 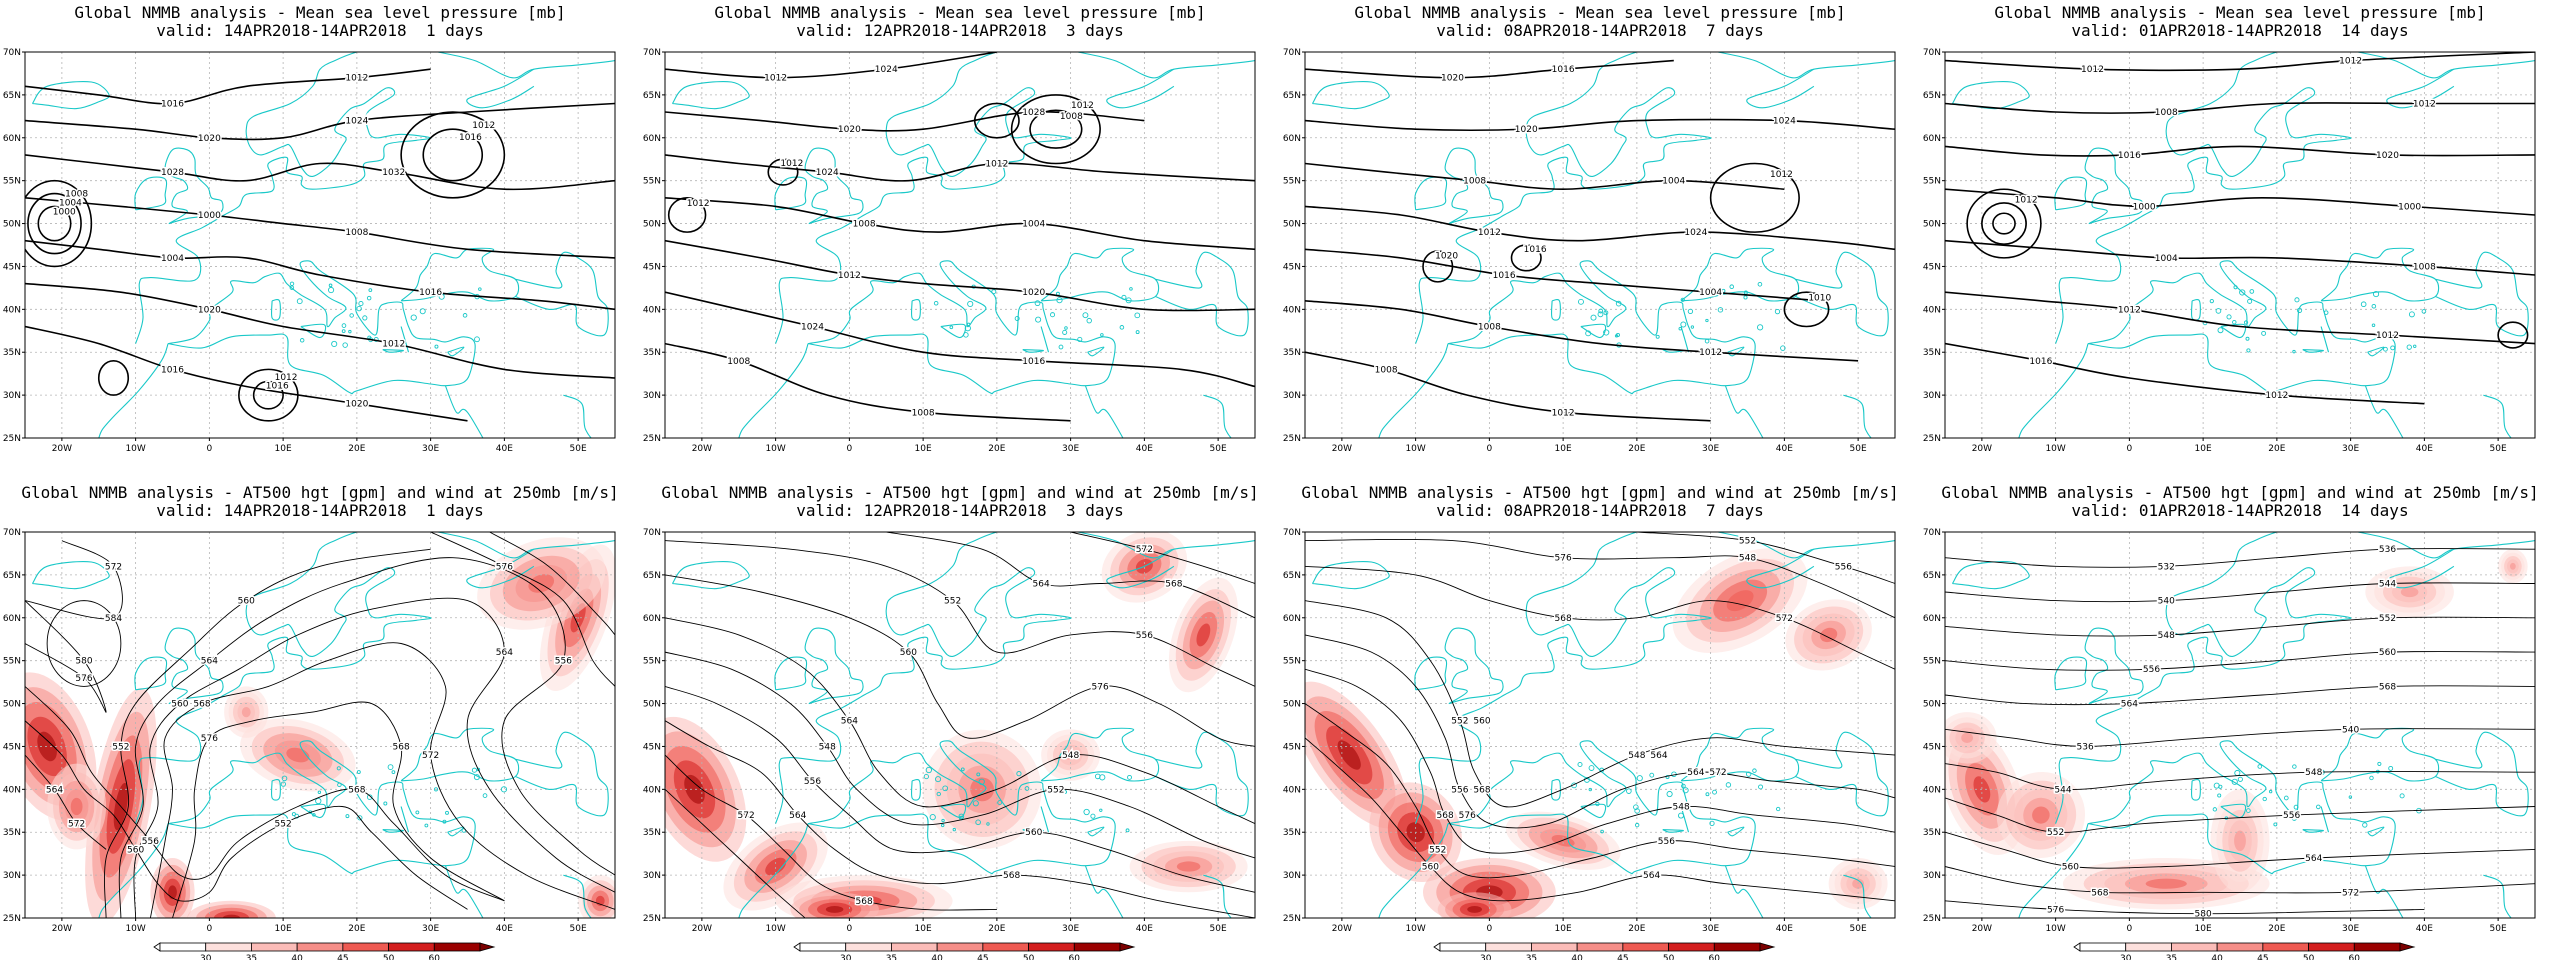 What do you see at coordinates (1636, 449) in the screenshot?
I see `lon-tick-label: 20E` at bounding box center [1636, 449].